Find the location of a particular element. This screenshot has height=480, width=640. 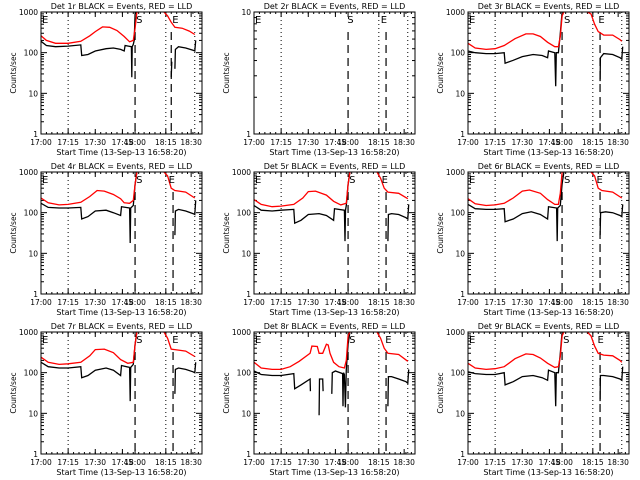

panel-title: Det 2r BLACK = Events, RED = LLD is located at coordinates (335, 6).